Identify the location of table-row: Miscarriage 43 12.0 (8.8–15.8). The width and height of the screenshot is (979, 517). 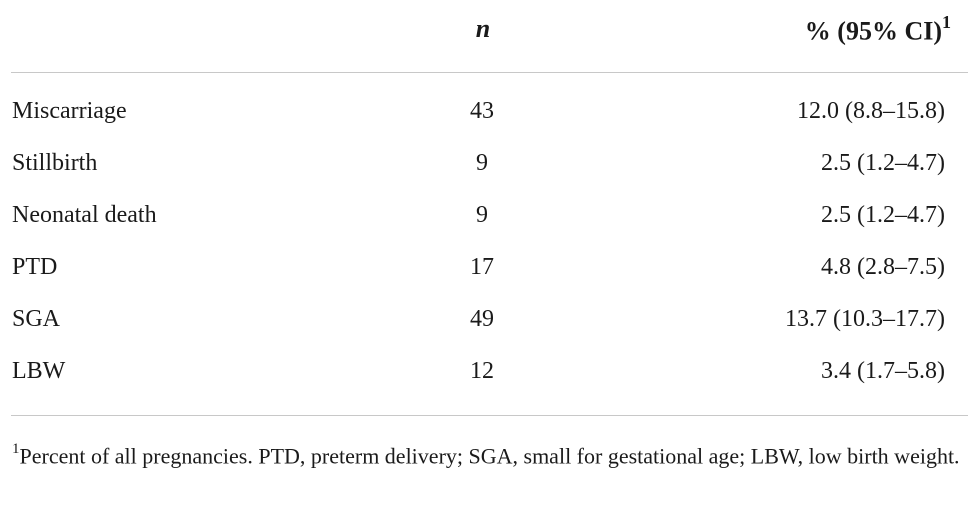
(489, 118).